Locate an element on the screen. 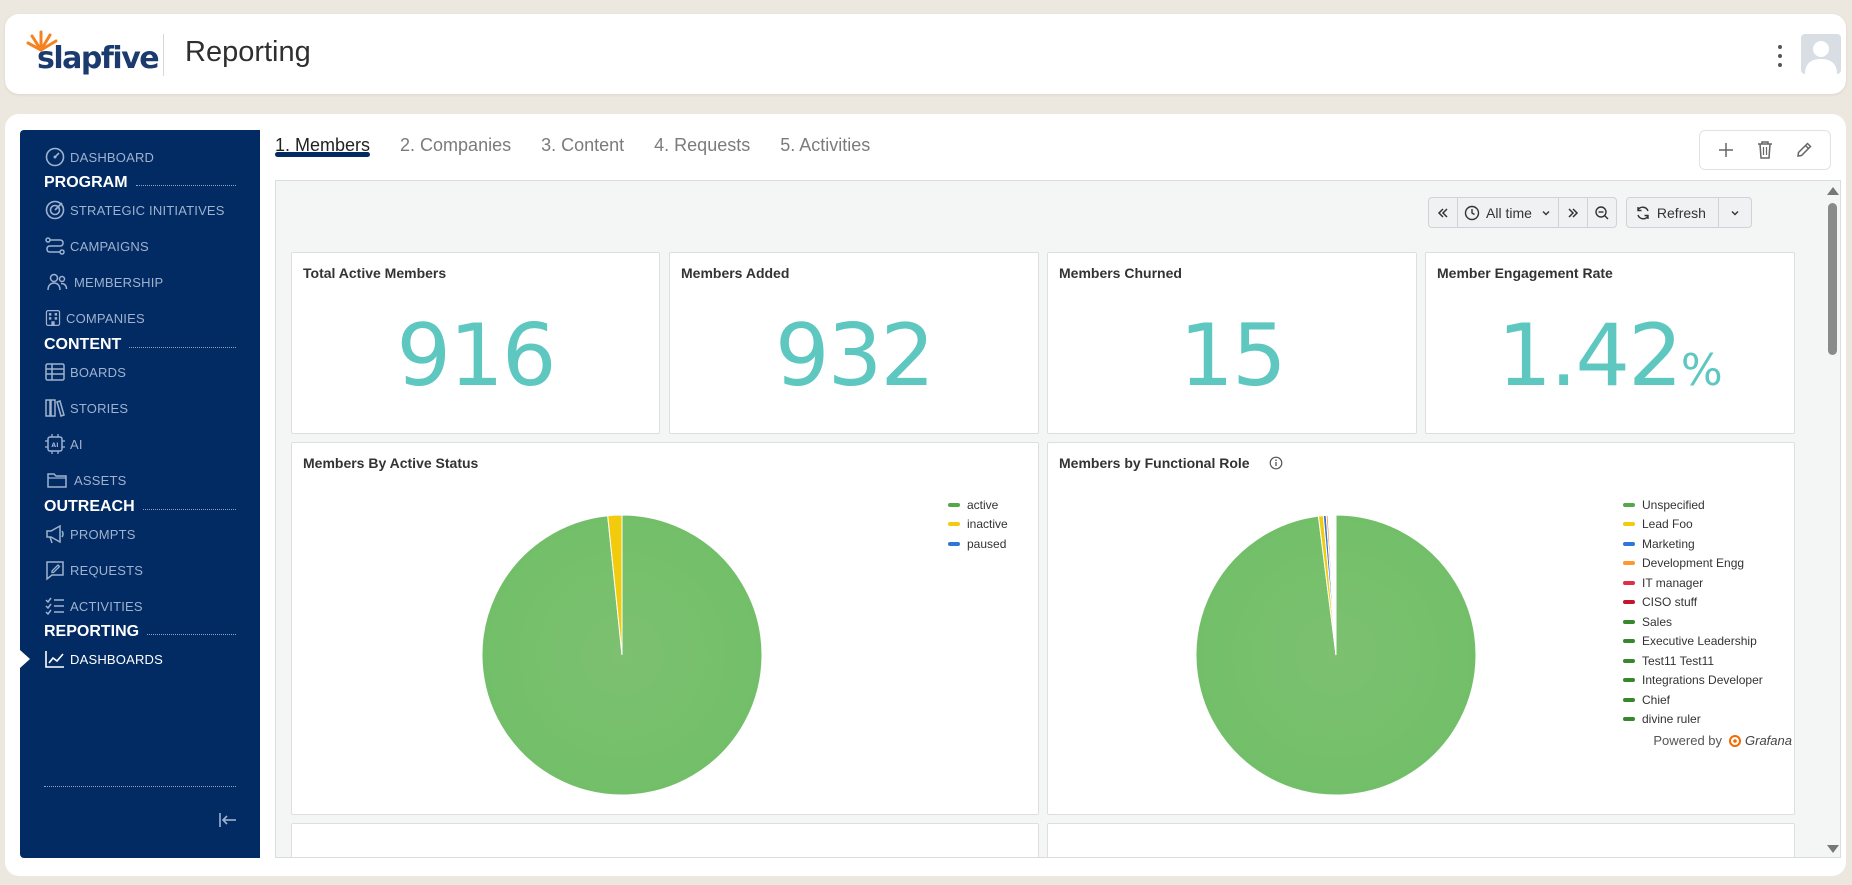  edit-tab-button is located at coordinates (1804, 150).